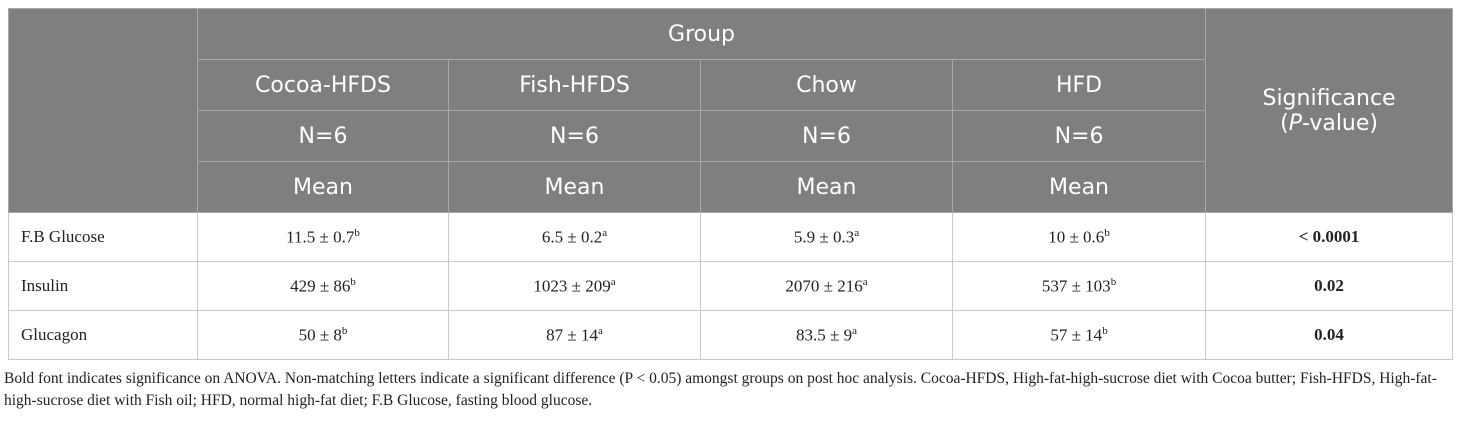 Image resolution: width=1460 pixels, height=422 pixels. Describe the element at coordinates (1329, 237) in the screenshot. I see `p-value: < 0.0001` at that location.